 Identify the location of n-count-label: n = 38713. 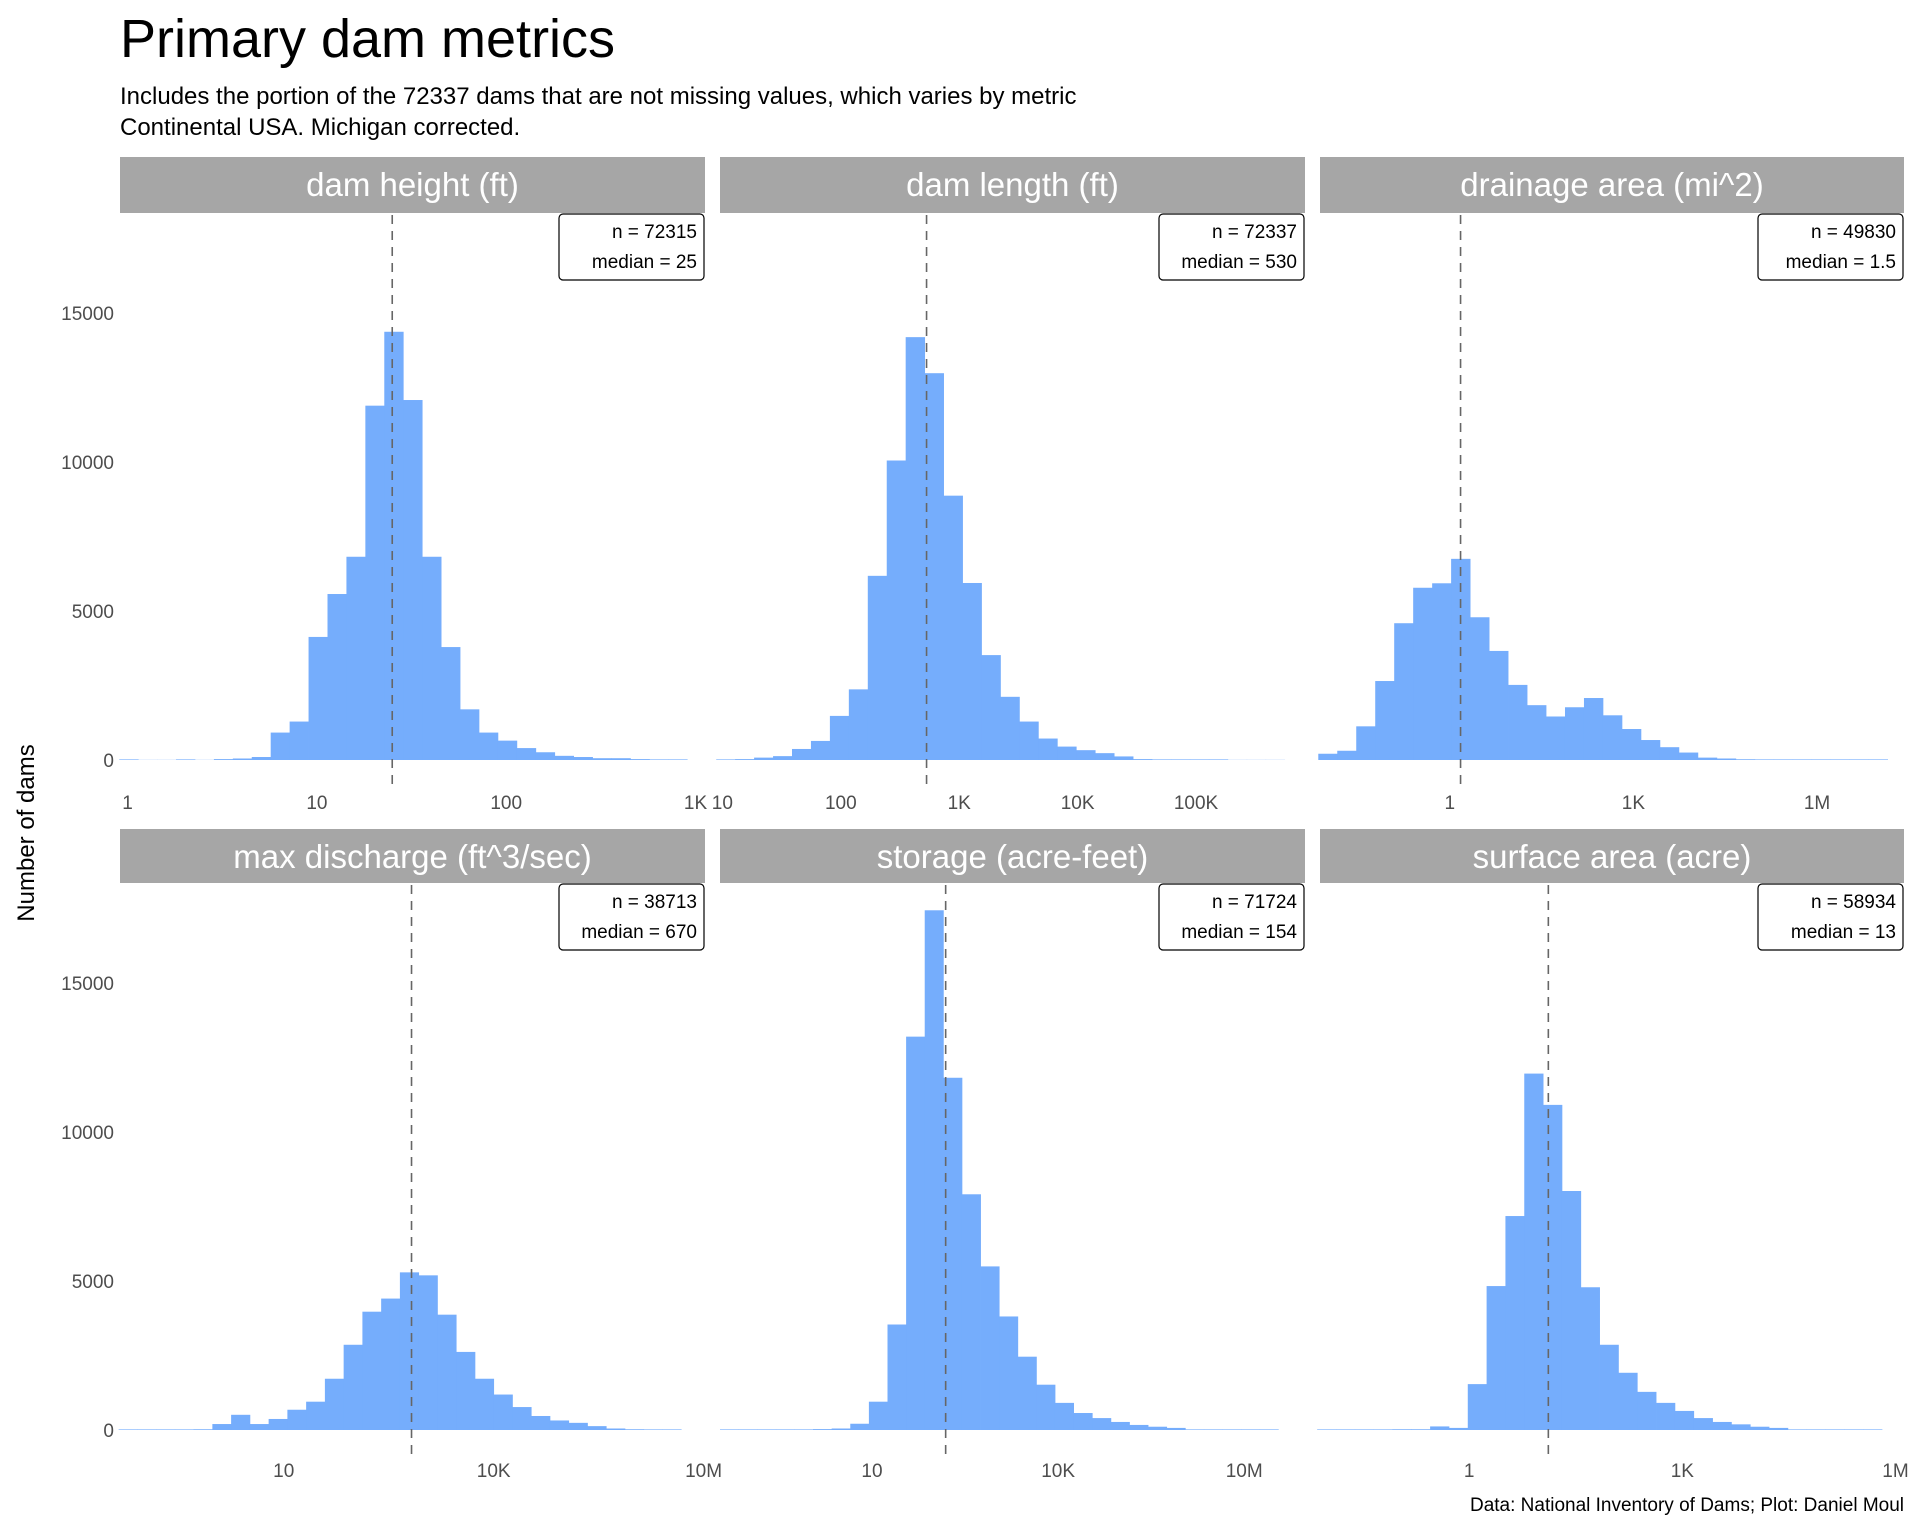
(654, 902).